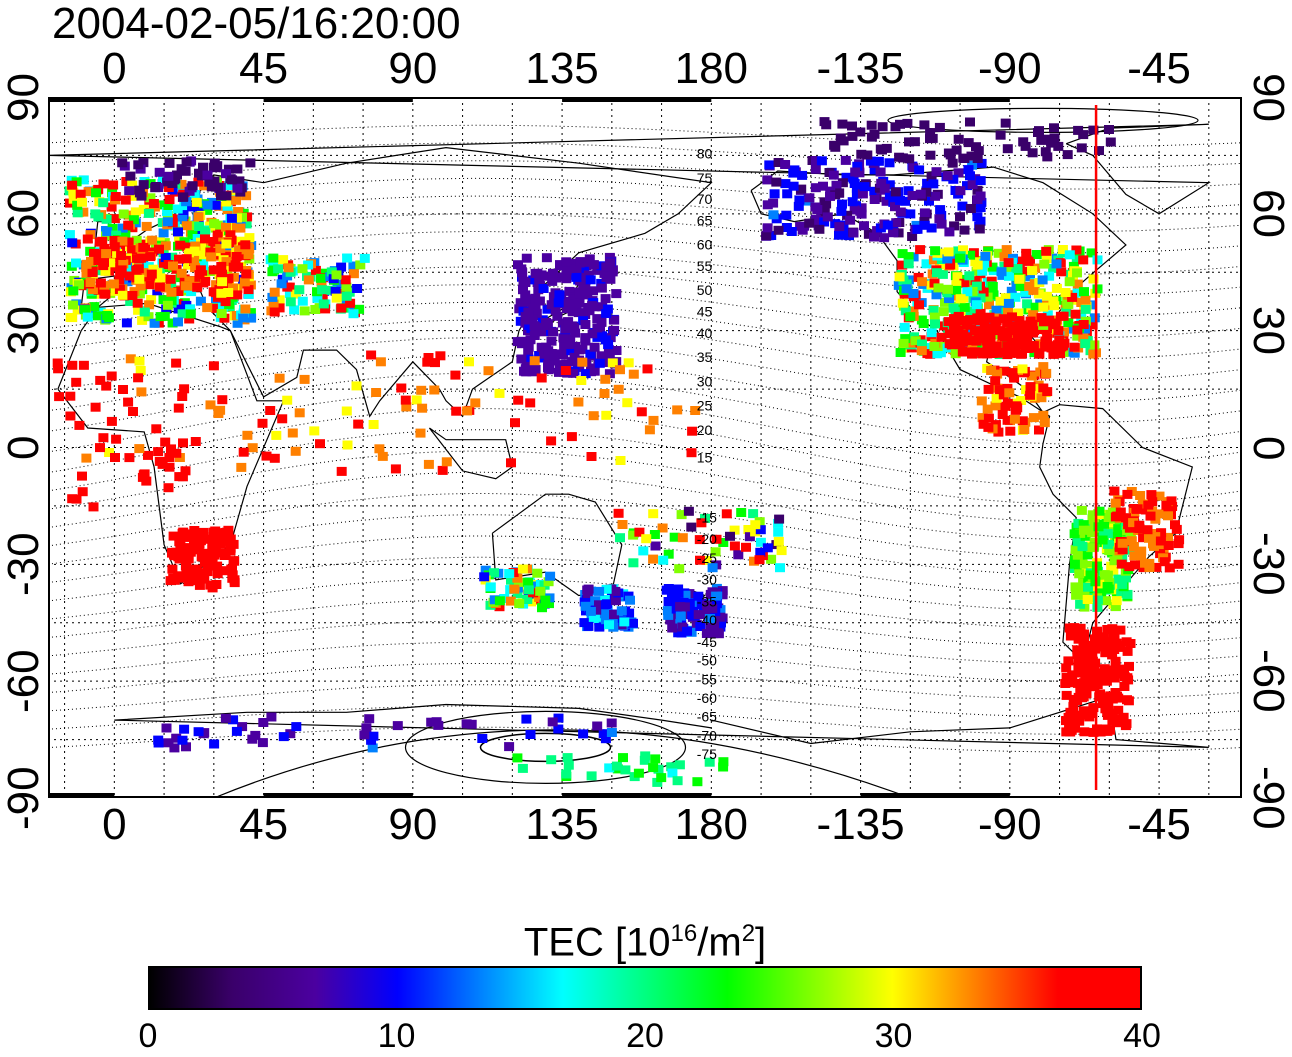 The width and height of the screenshot is (1292, 1057). What do you see at coordinates (705, 333) in the screenshot?
I see `contour-label: 40` at bounding box center [705, 333].